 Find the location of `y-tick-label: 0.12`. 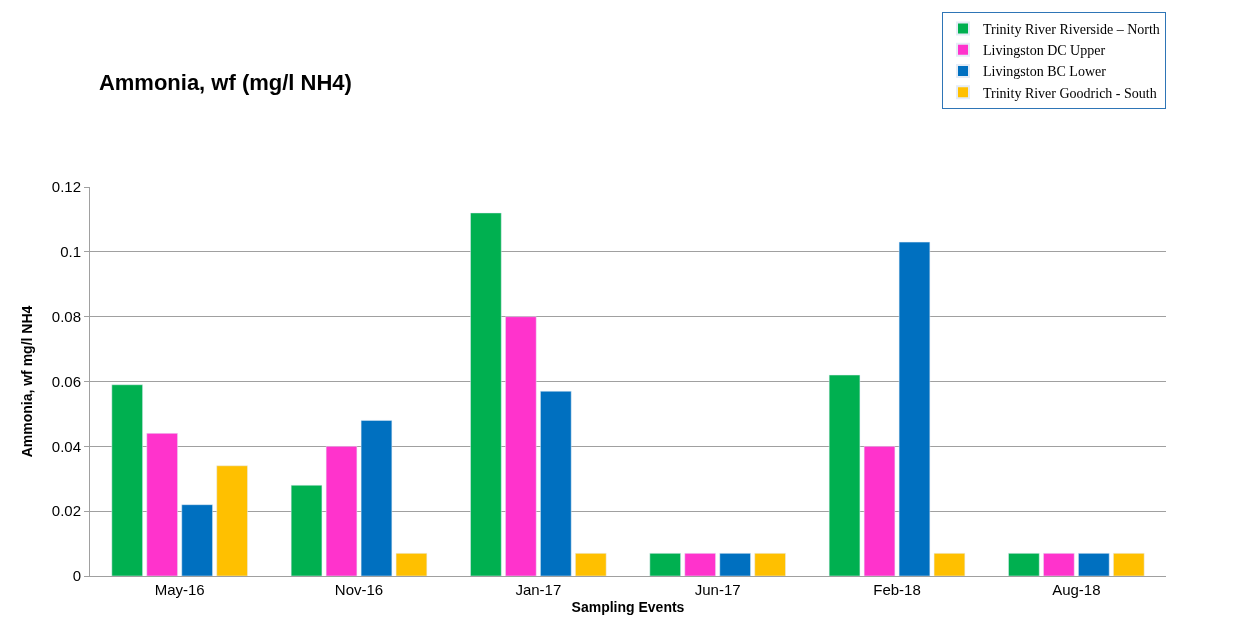

y-tick-label: 0.12 is located at coordinates (66, 187).